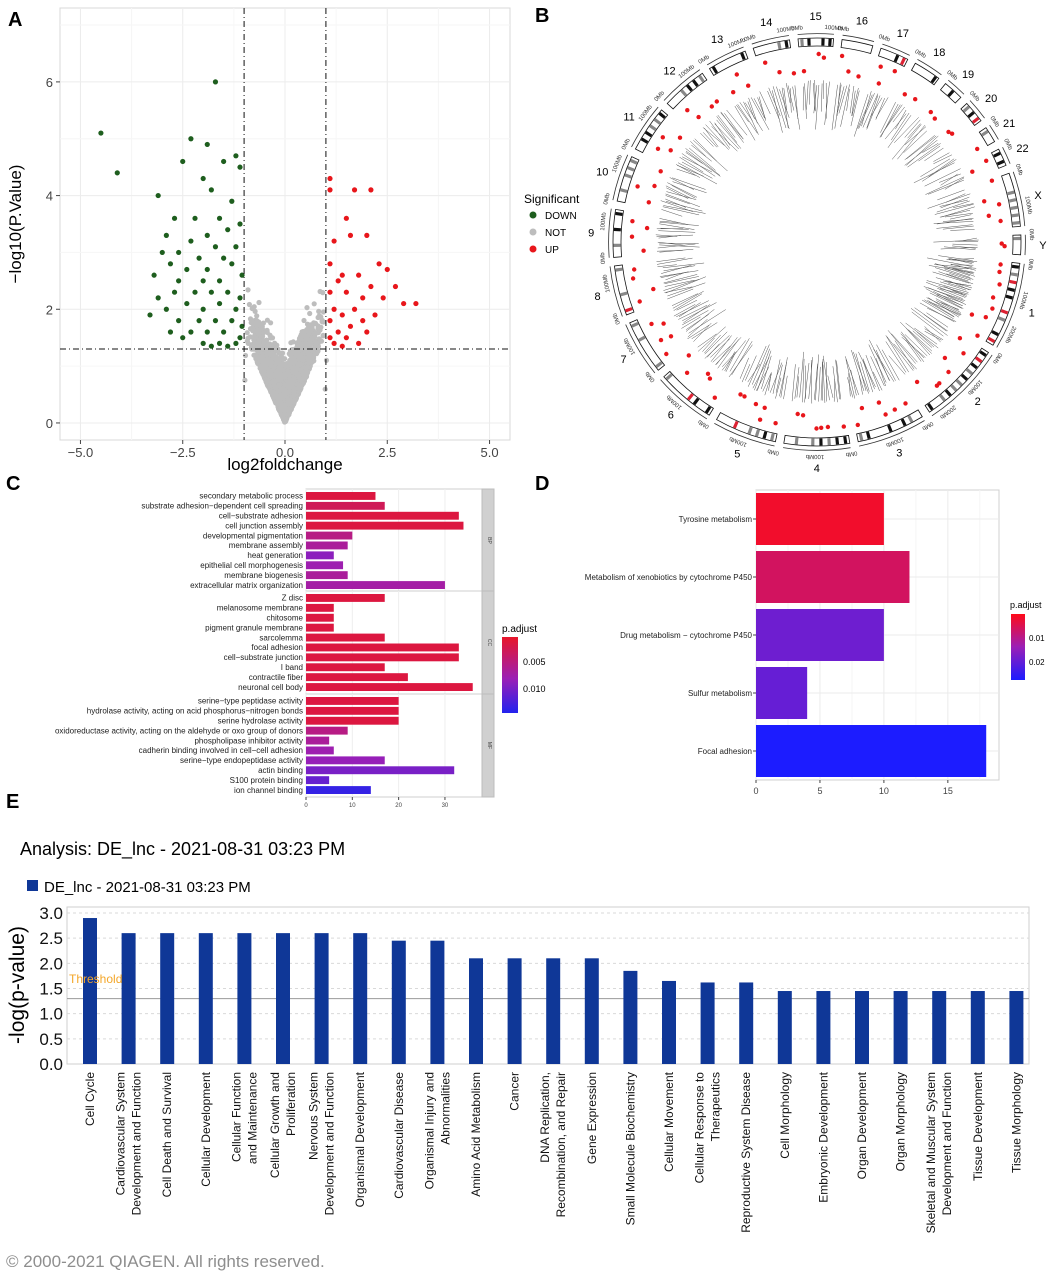 The image size is (1052, 1275). I want to click on ipa-category-label: Cellular Movement, so click(669, 1121).